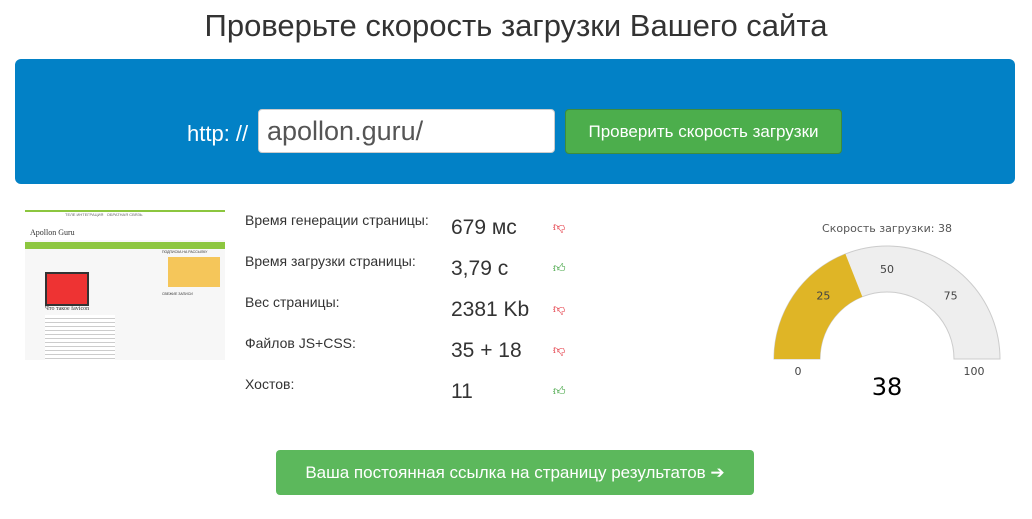 This screenshot has height=519, width=1032. Describe the element at coordinates (406, 131) in the screenshot. I see `url-input` at that location.